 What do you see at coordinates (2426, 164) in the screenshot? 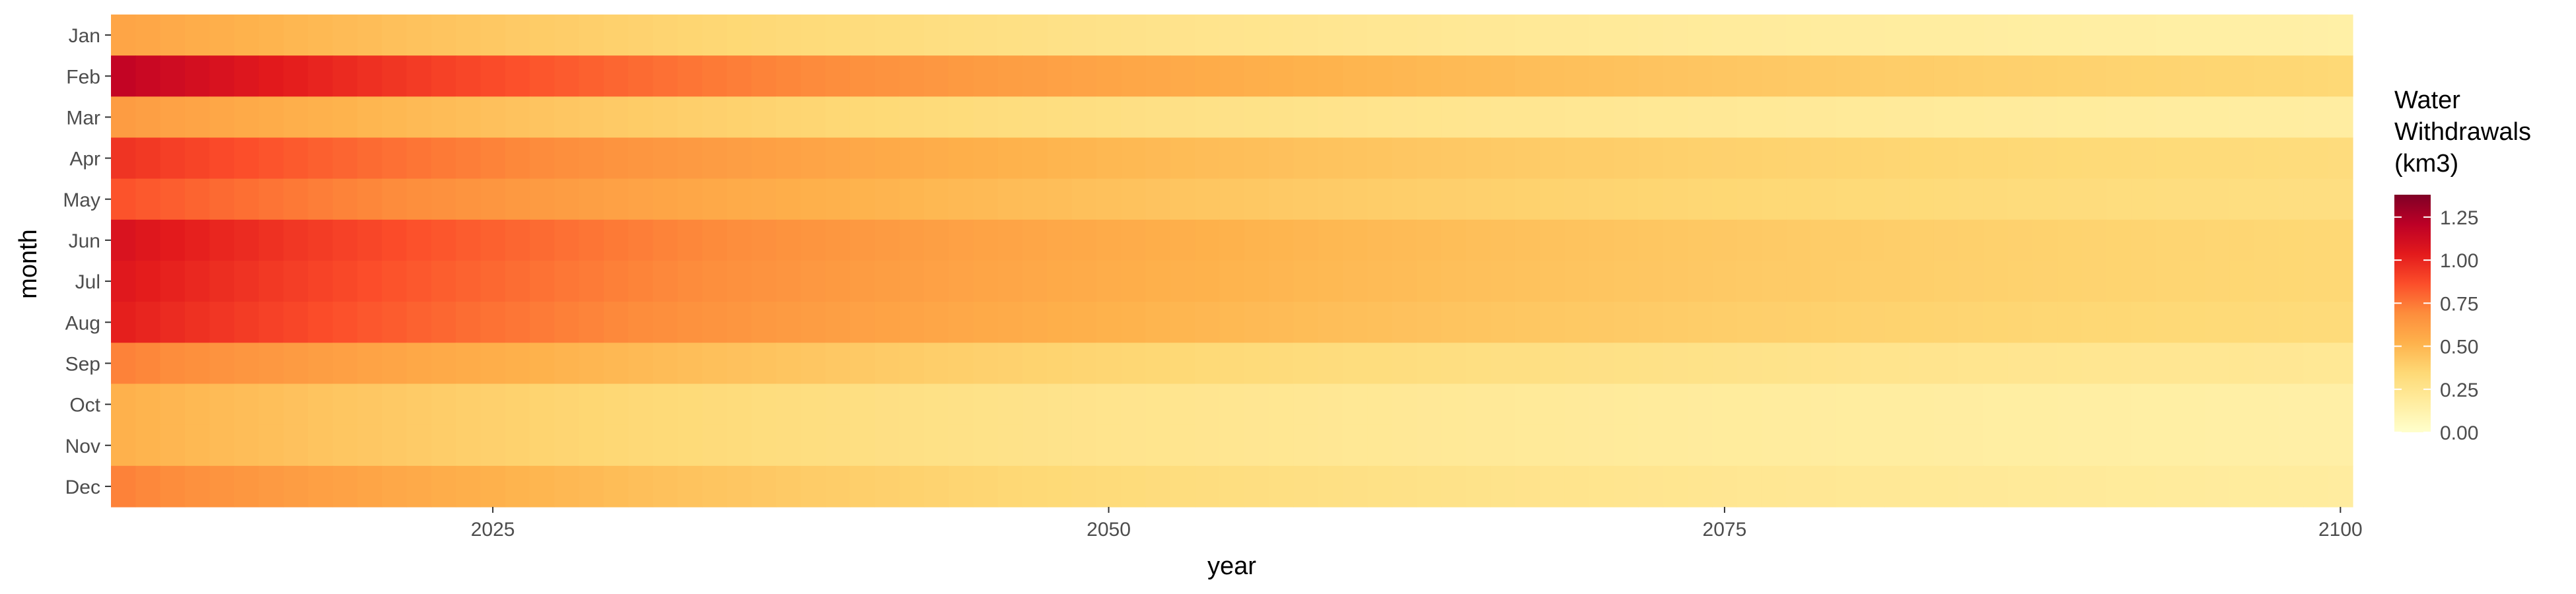
I see `legend-title-line-3: (km3)` at bounding box center [2426, 164].